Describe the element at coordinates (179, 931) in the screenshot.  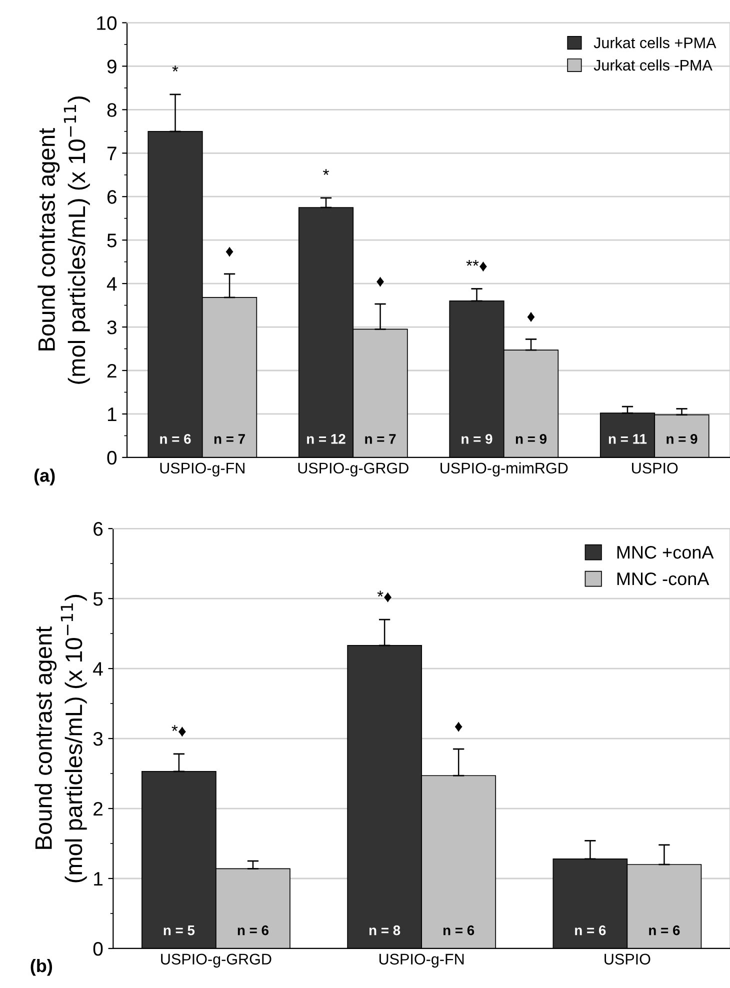
I see `annotation: n = 5` at that location.